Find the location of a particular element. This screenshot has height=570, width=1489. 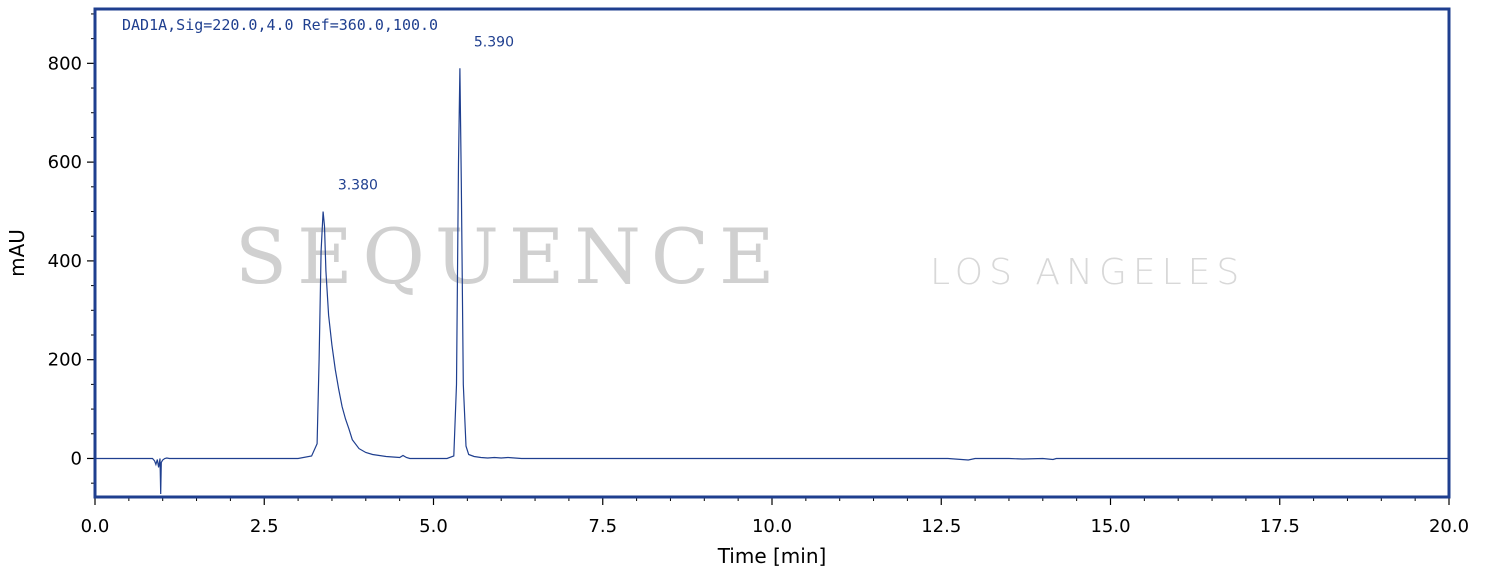

x-tick-label: 12.5 is located at coordinates (941, 526).